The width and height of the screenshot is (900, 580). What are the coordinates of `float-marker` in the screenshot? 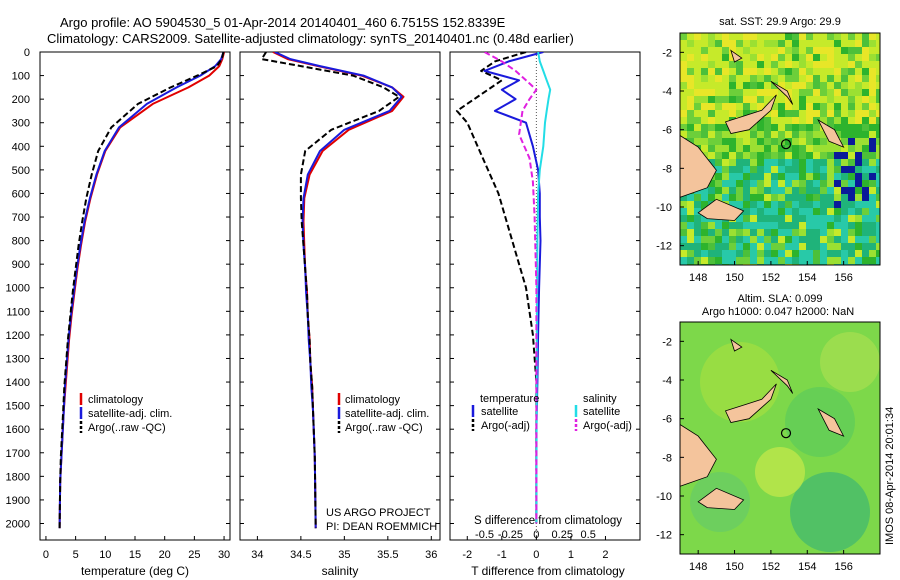 It's located at (786, 144).